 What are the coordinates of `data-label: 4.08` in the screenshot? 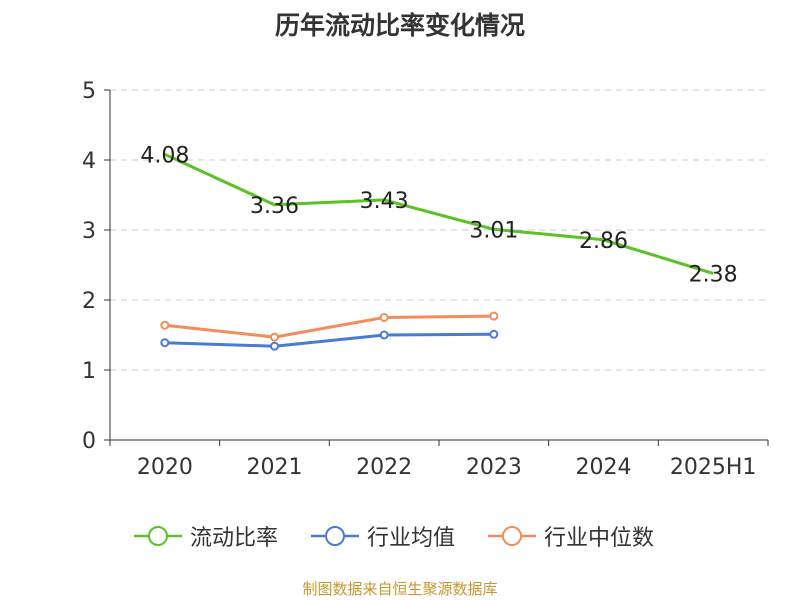 It's located at (164, 155).